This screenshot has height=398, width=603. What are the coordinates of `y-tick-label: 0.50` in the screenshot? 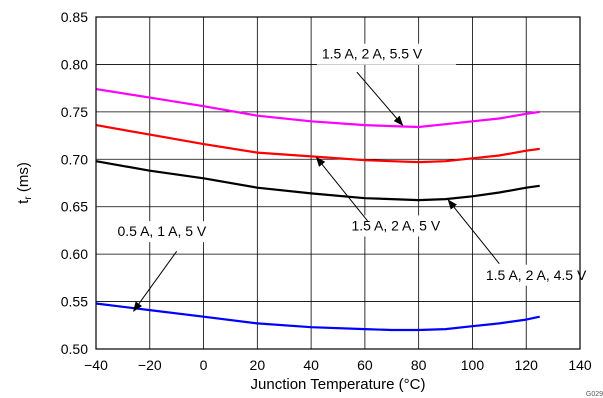 It's located at (74, 349).